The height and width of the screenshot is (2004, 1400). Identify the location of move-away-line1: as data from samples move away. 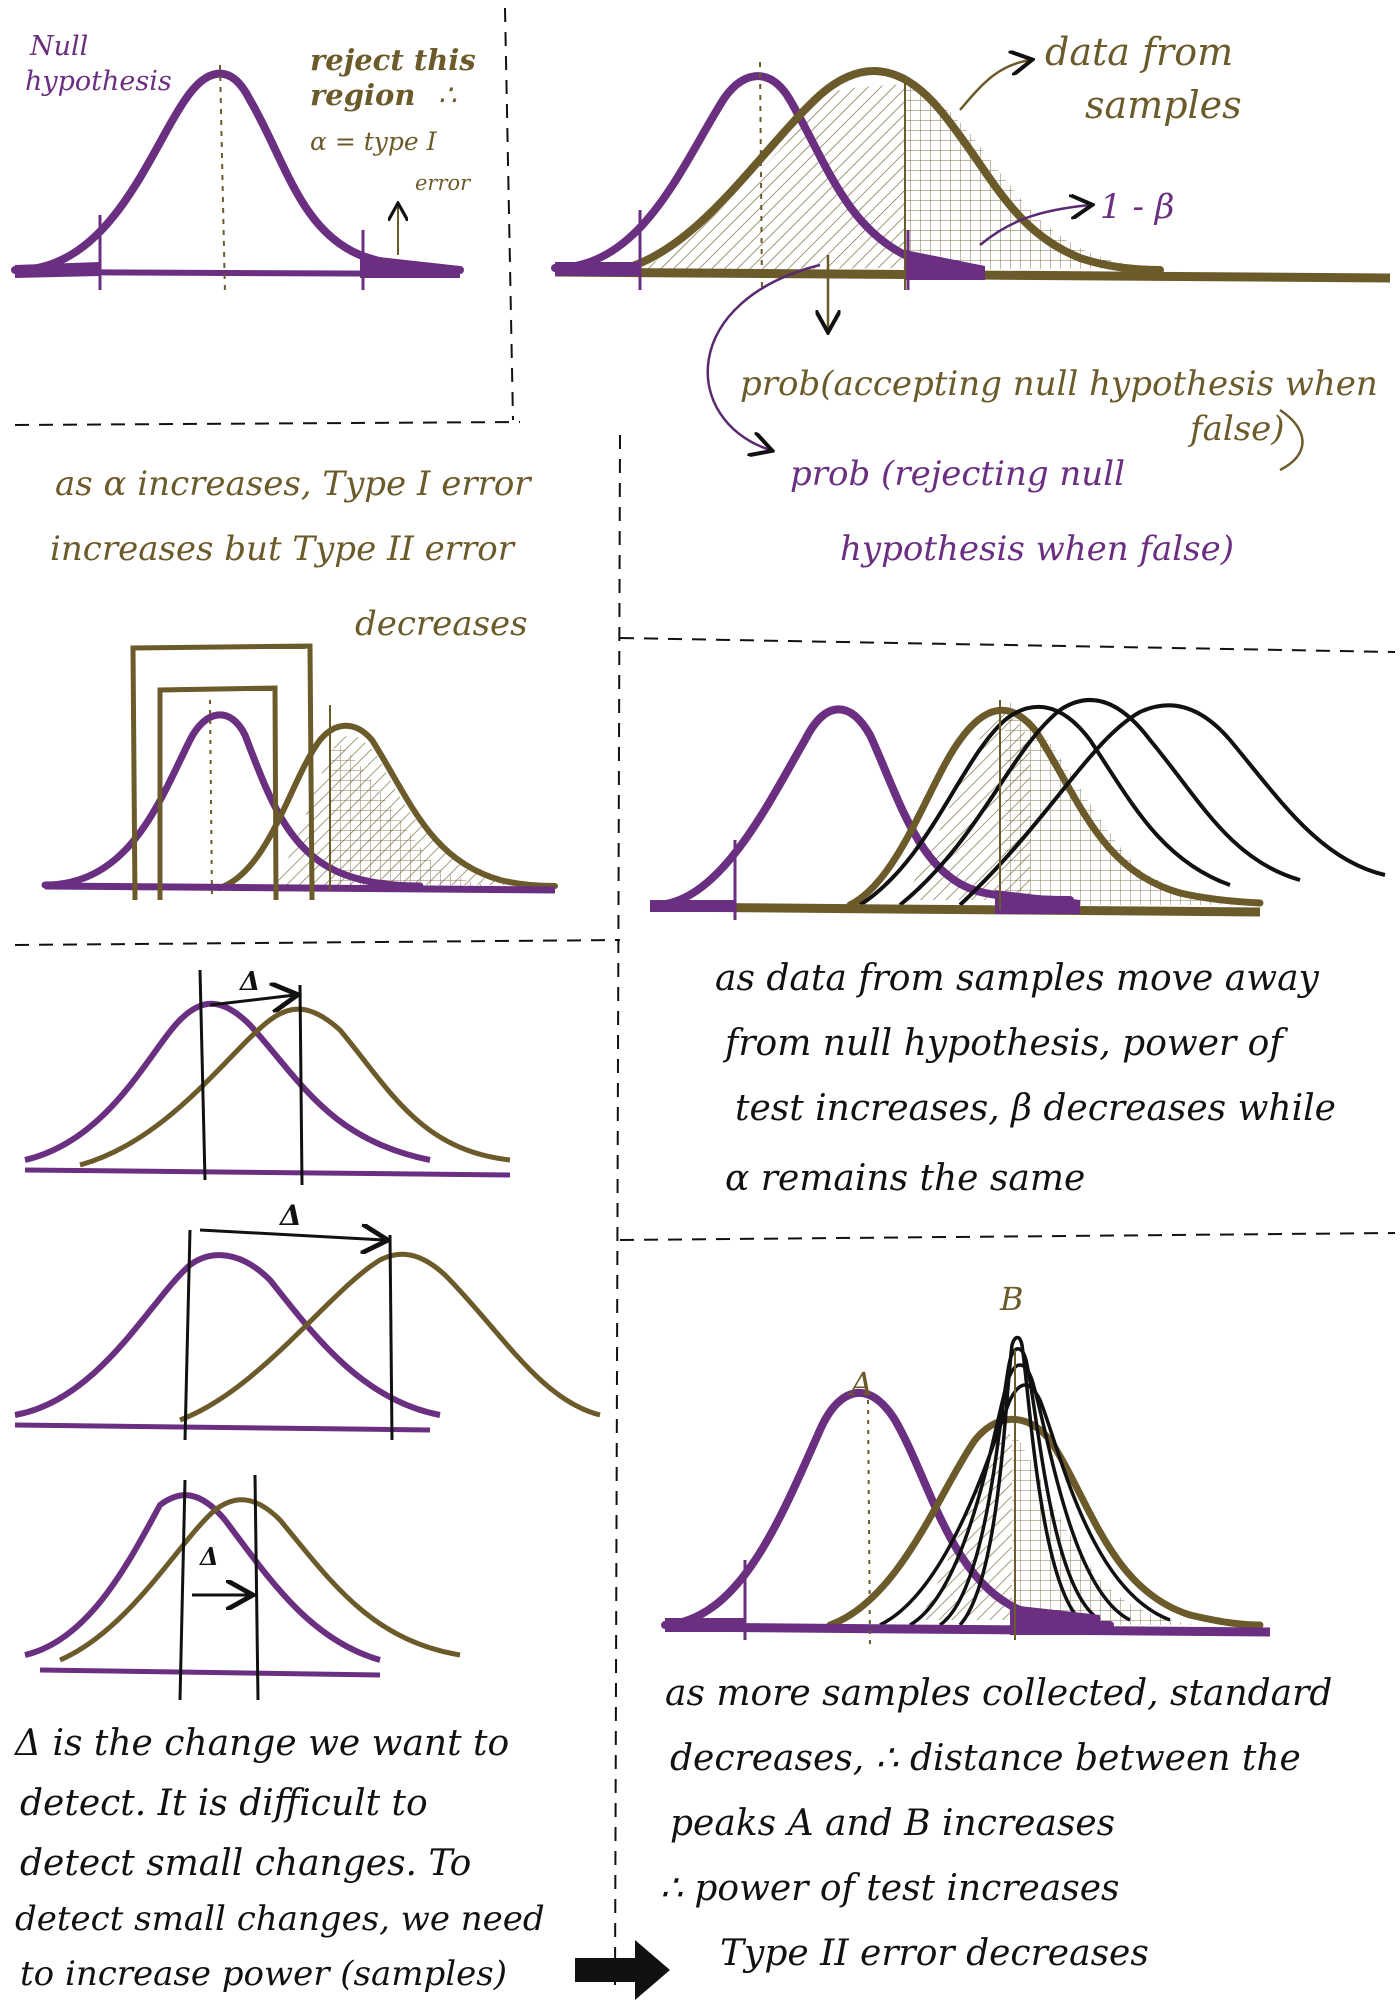
(1017, 978).